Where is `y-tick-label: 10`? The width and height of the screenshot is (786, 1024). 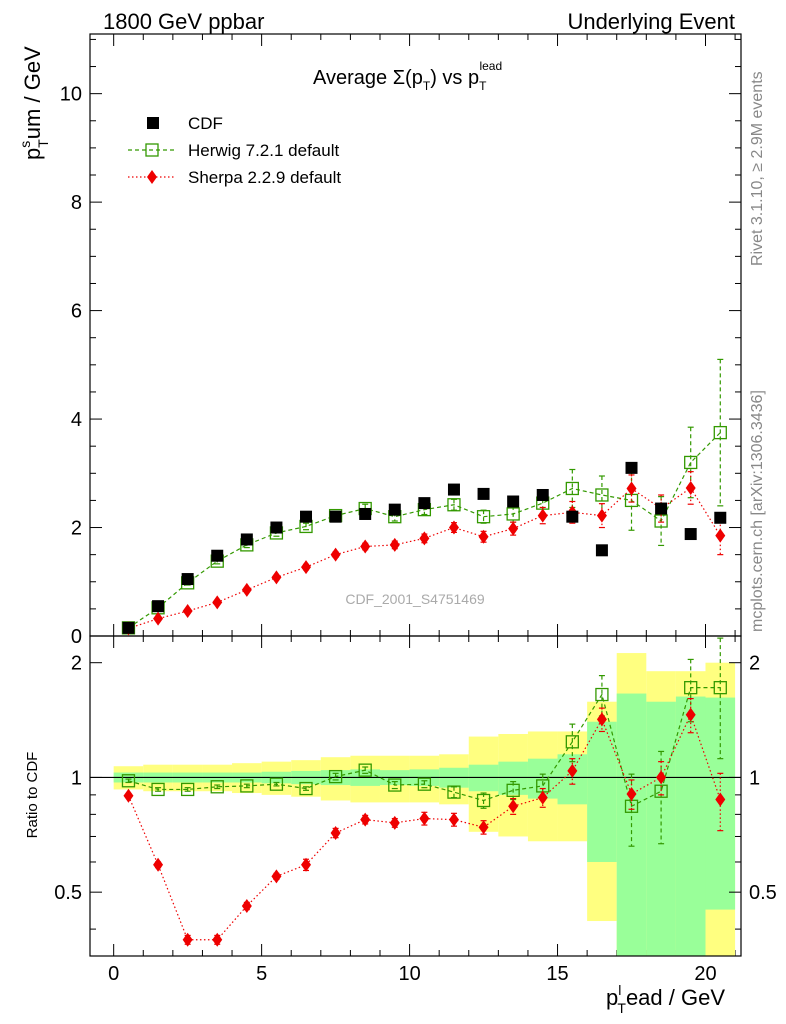
y-tick-label: 10 is located at coordinates (71, 95).